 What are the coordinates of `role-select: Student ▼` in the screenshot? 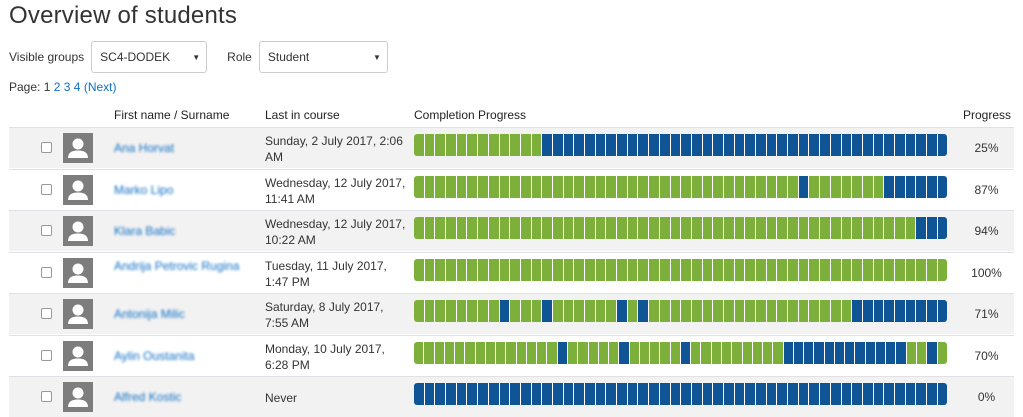 It's located at (323, 57).